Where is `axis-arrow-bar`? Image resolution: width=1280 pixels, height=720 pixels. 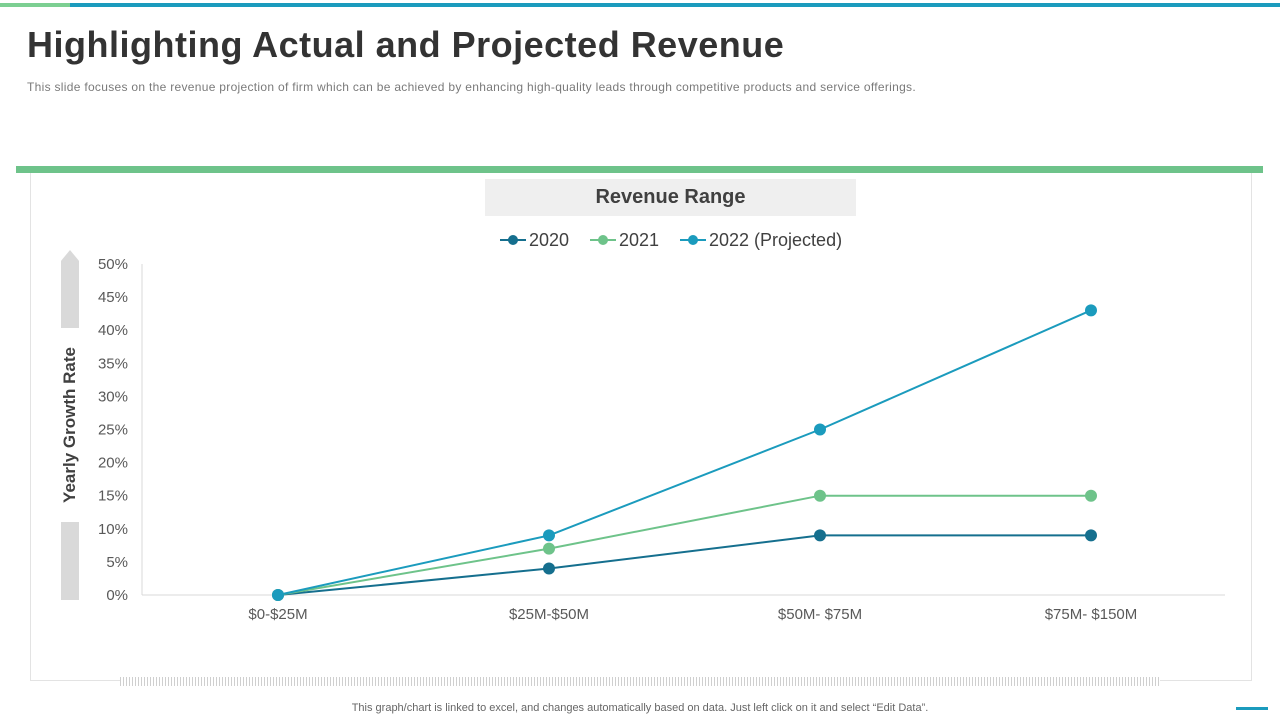 axis-arrow-bar is located at coordinates (70, 561).